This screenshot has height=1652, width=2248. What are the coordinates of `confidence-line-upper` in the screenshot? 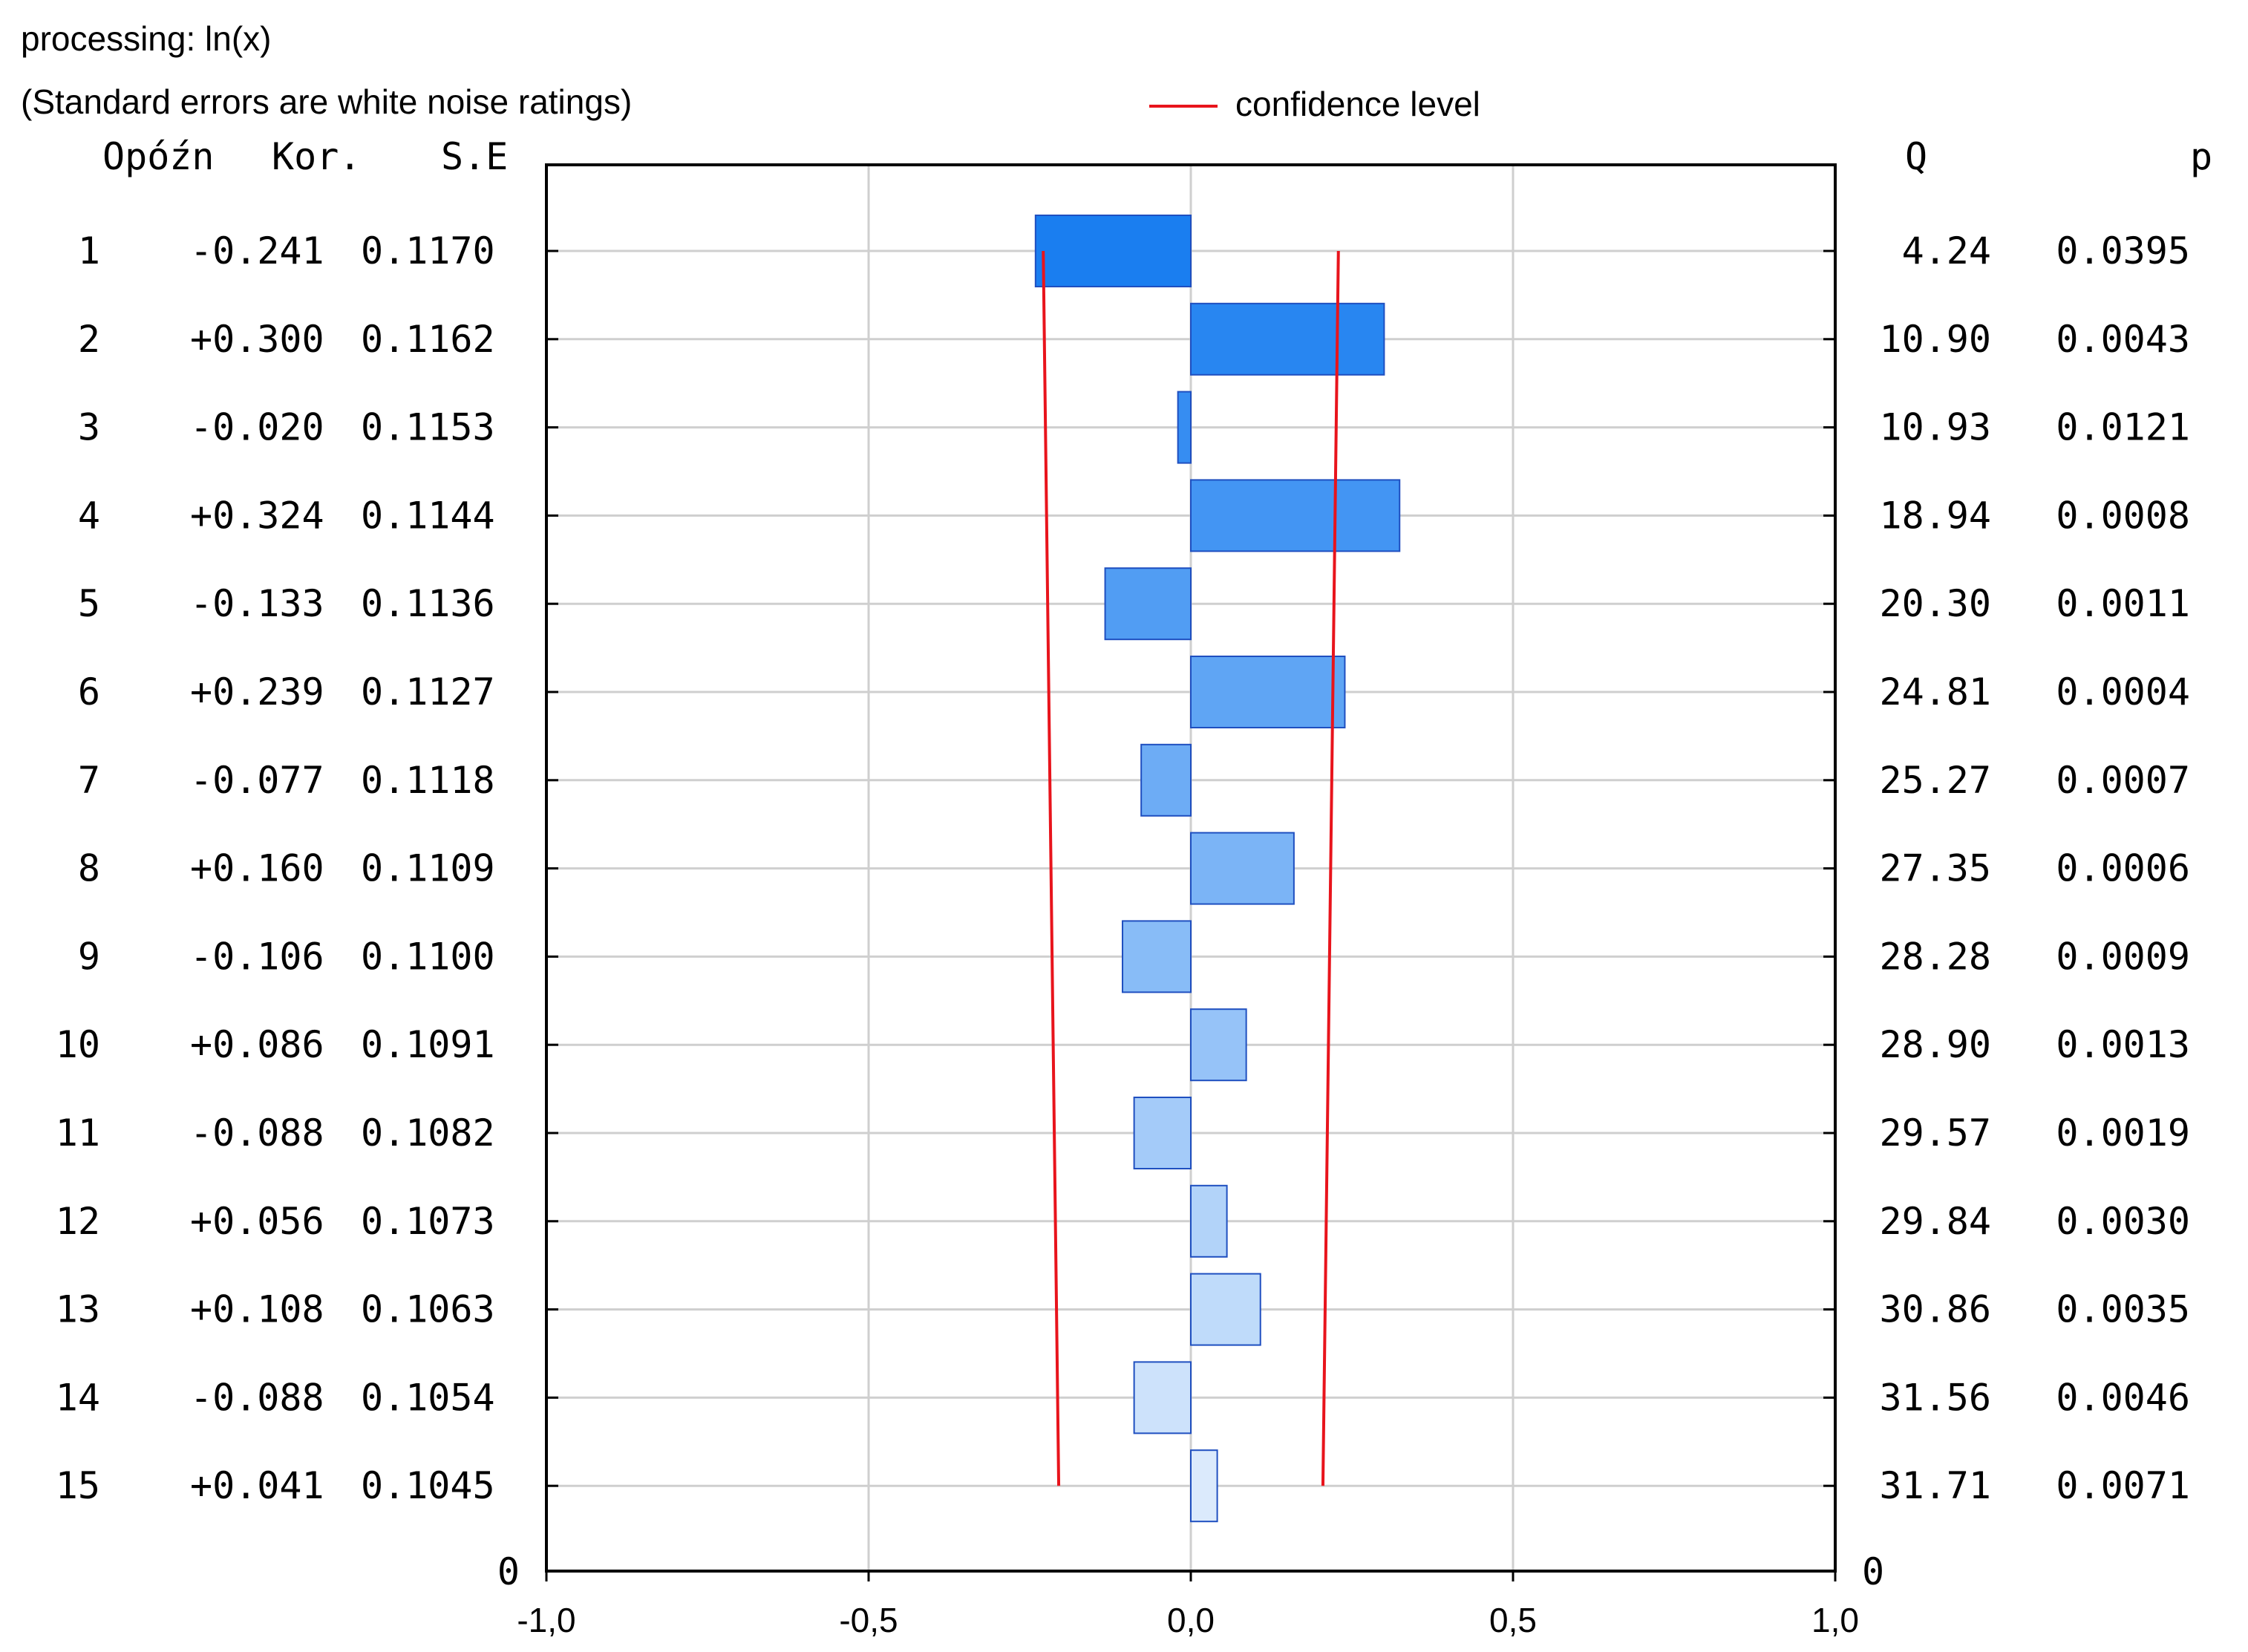 It's located at (1330, 868).